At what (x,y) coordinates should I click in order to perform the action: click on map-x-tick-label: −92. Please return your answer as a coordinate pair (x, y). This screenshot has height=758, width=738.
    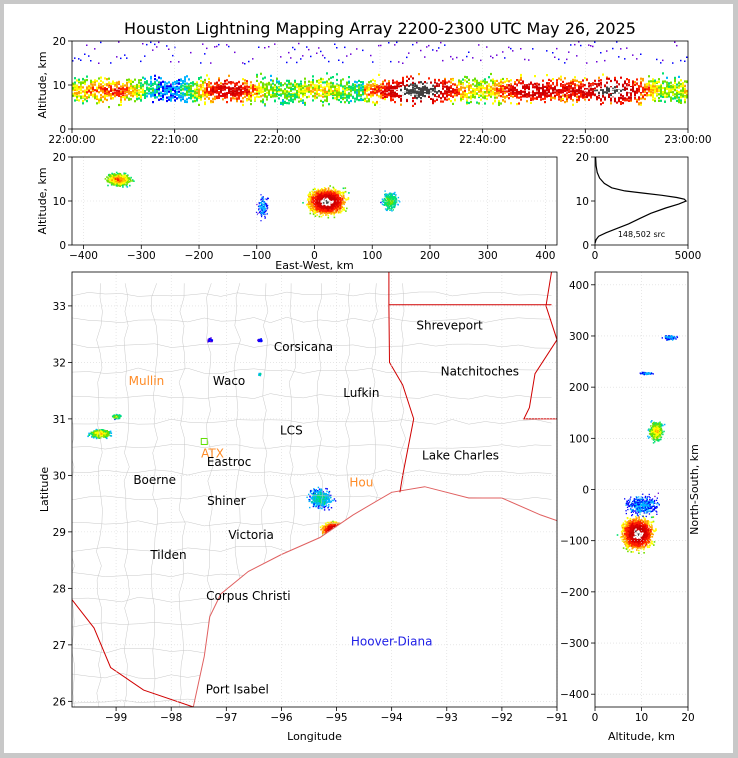
    Looking at the image, I should click on (502, 718).